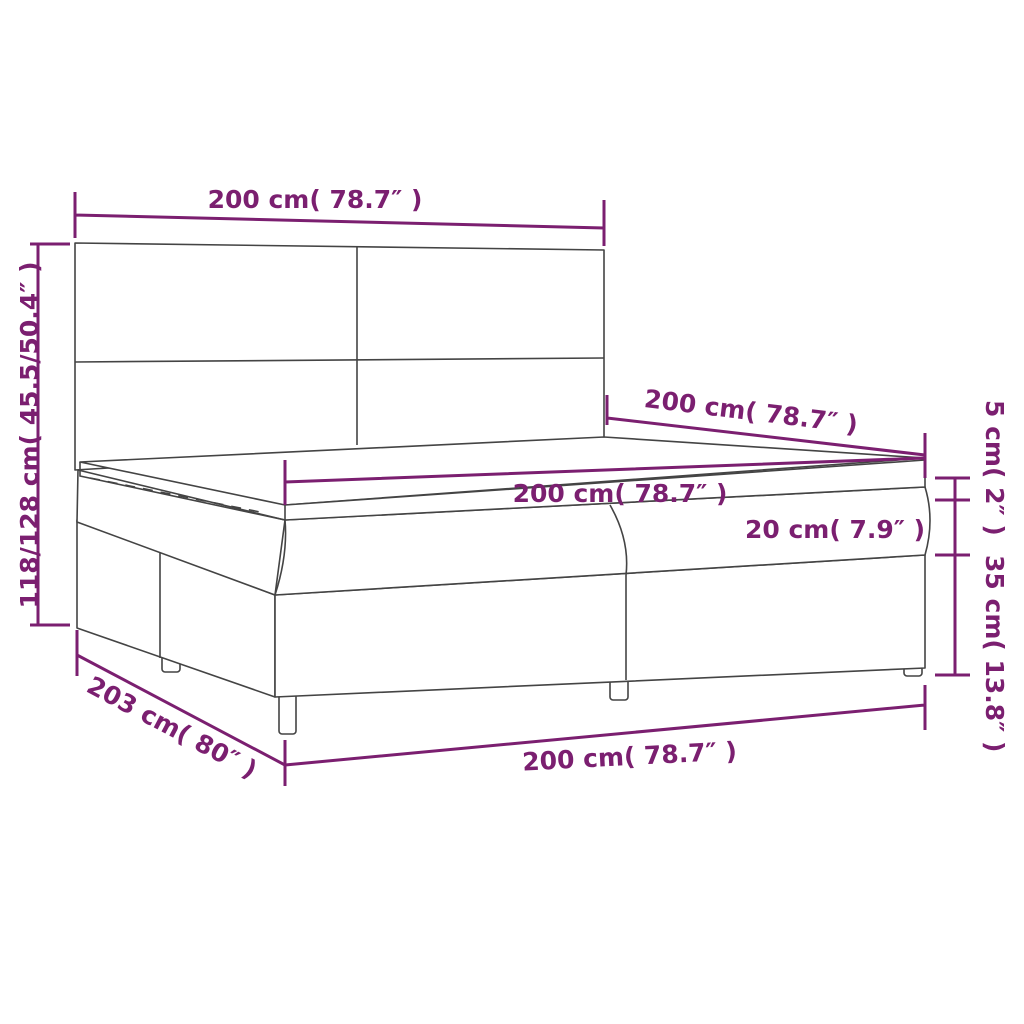 This screenshot has height=1024, width=1024. I want to click on headboard-divider-h, so click(339, 360).